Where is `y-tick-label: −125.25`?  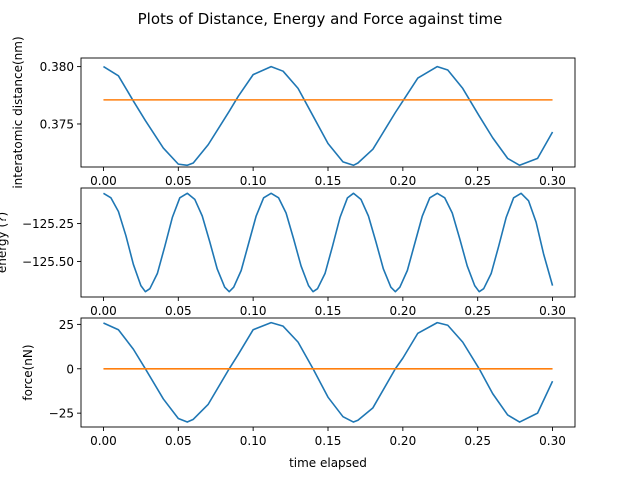
y-tick-label: −125.25 is located at coordinates (48, 224).